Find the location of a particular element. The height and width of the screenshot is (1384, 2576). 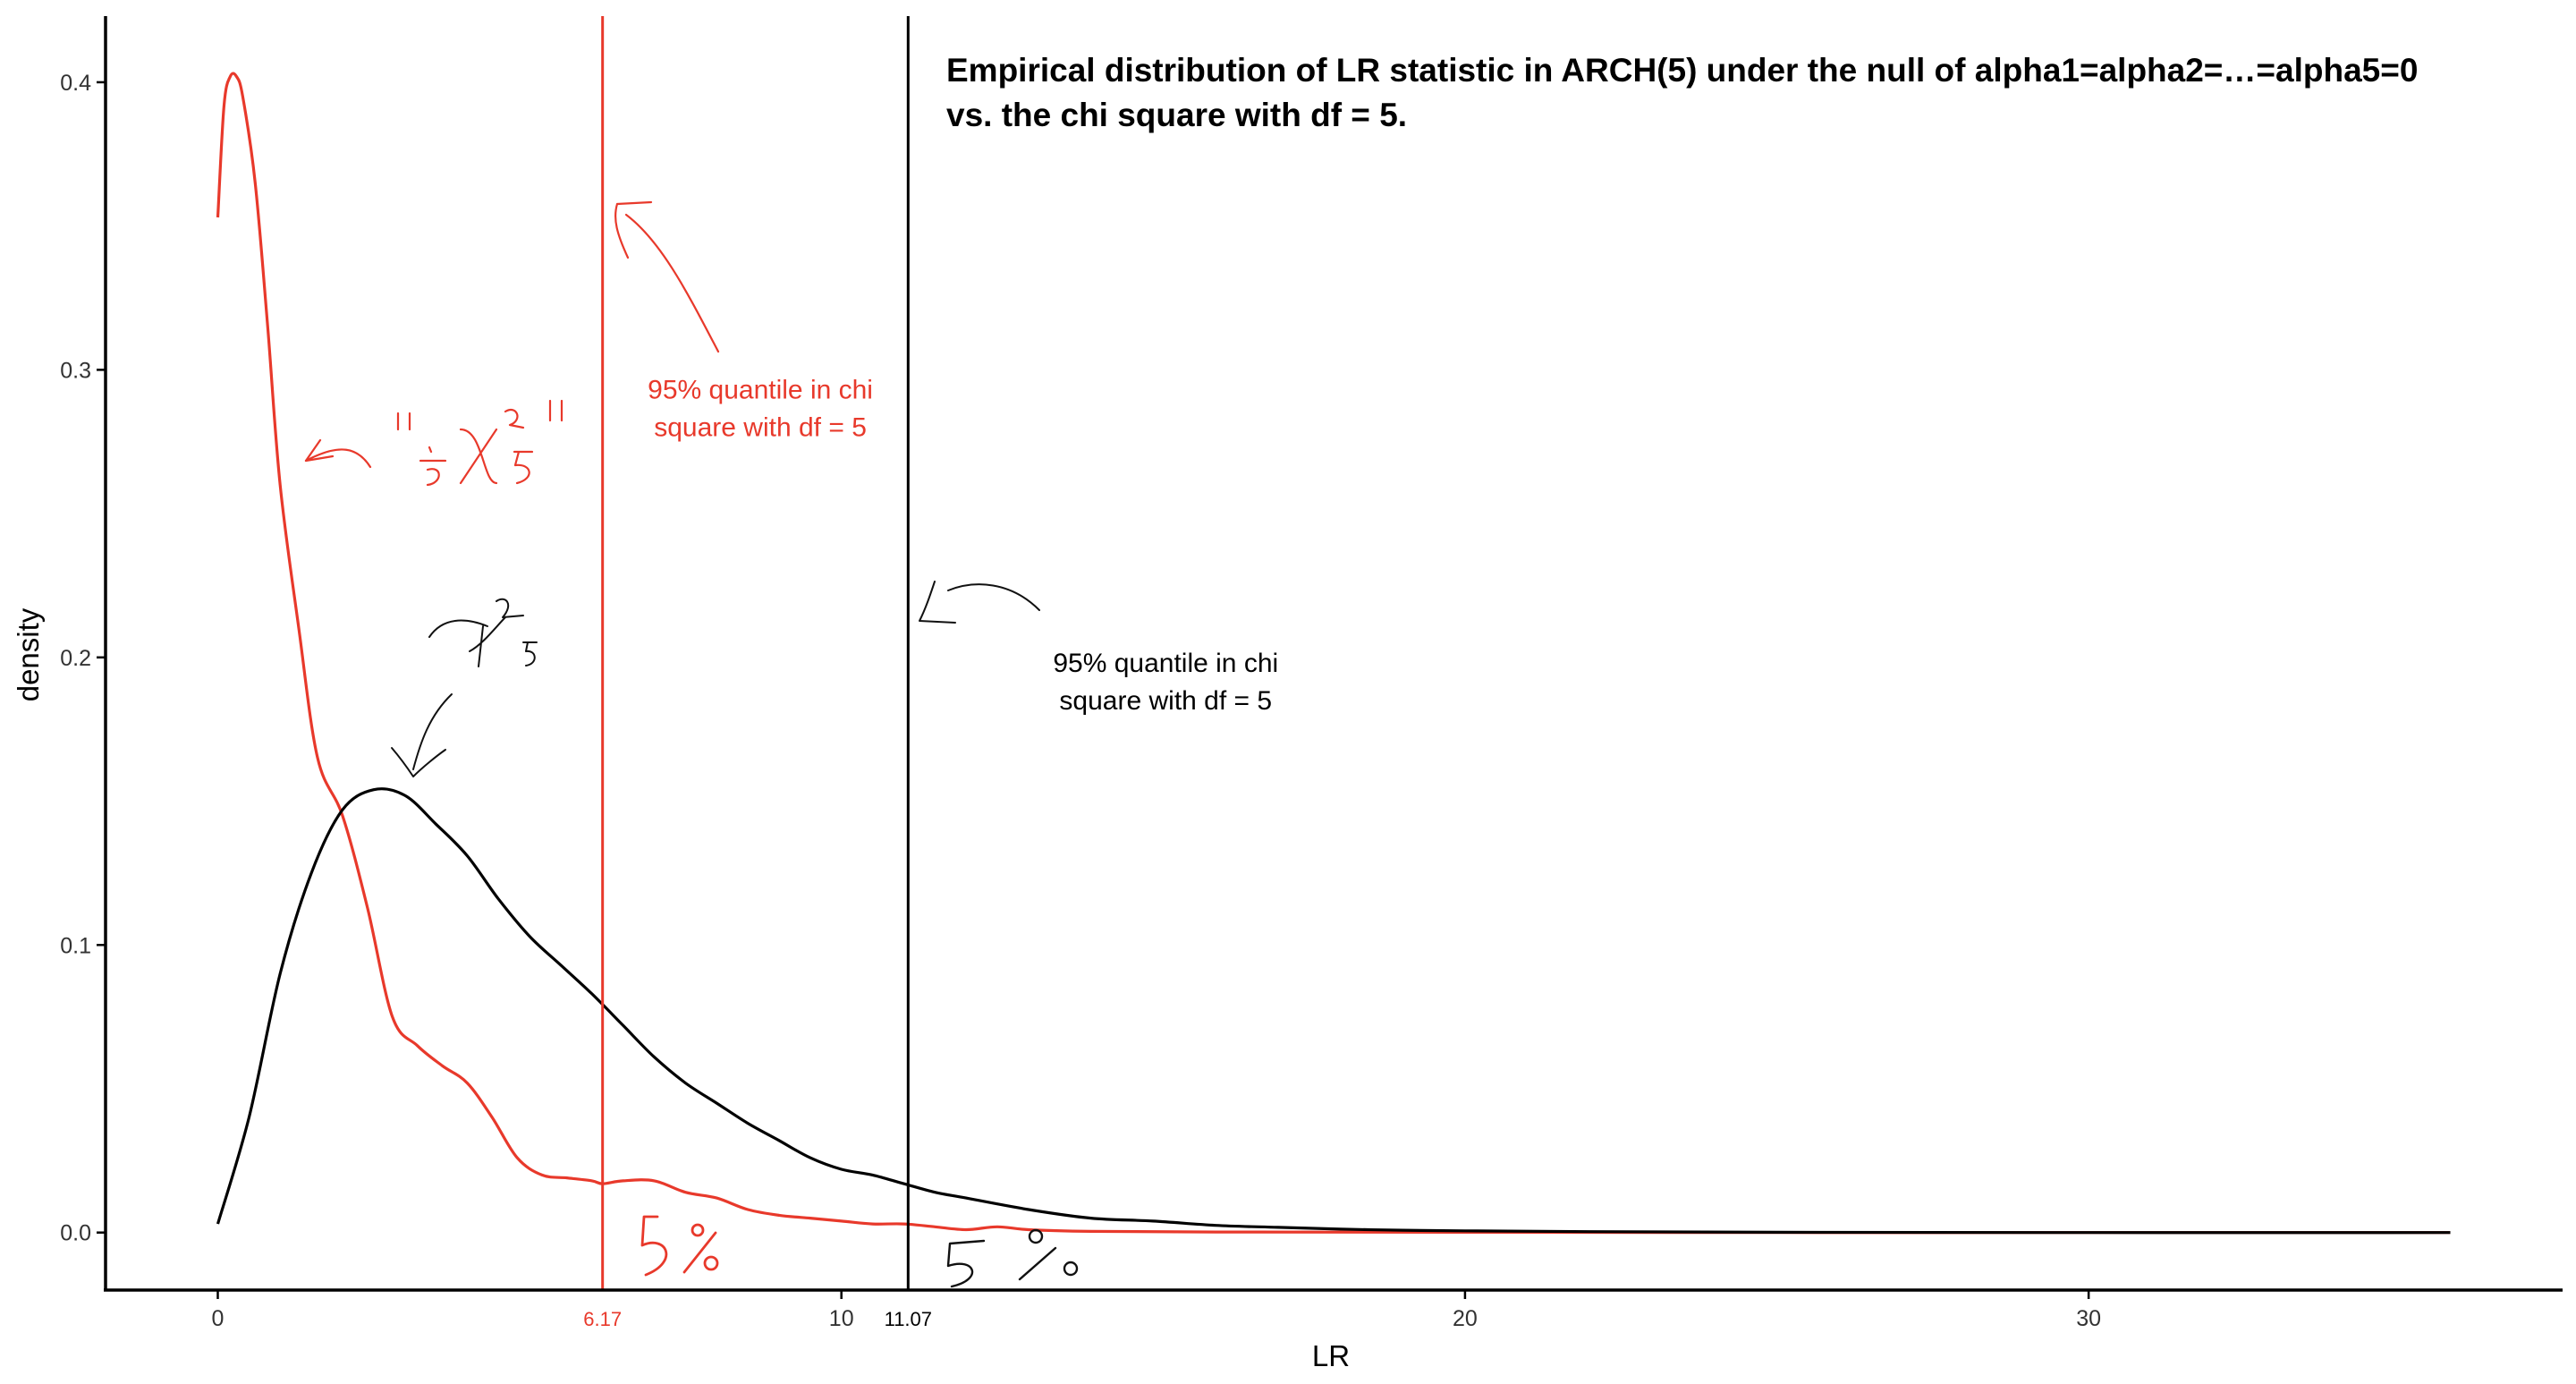

red-arrow-to-curve is located at coordinates (338, 458).